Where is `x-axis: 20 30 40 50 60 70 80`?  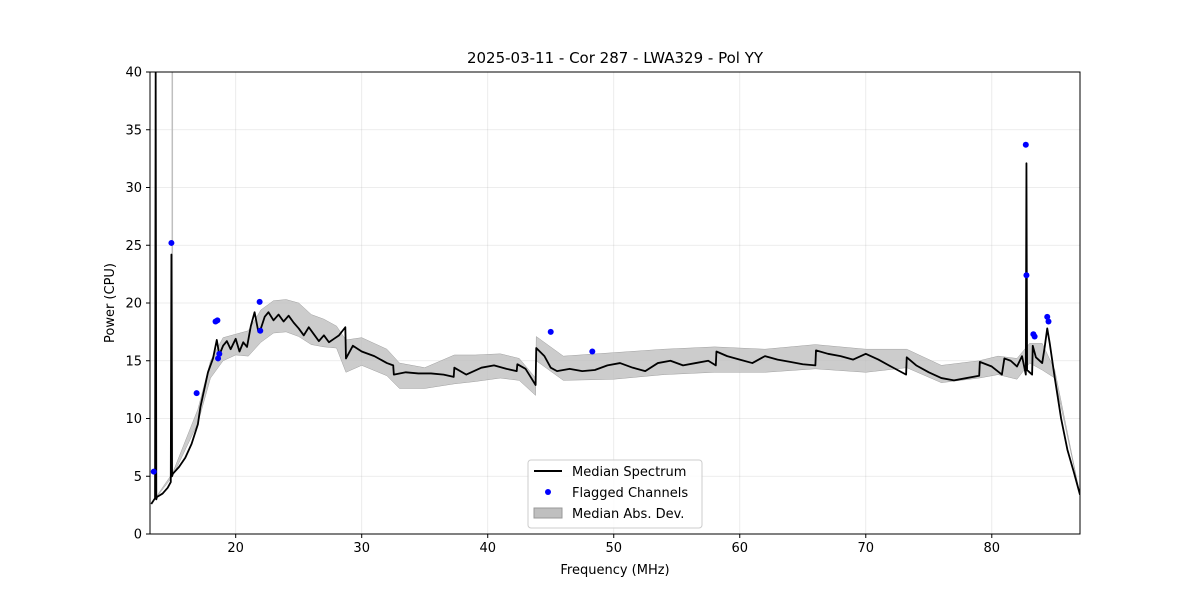 x-axis: 20 30 40 50 60 70 80 is located at coordinates (613, 545).